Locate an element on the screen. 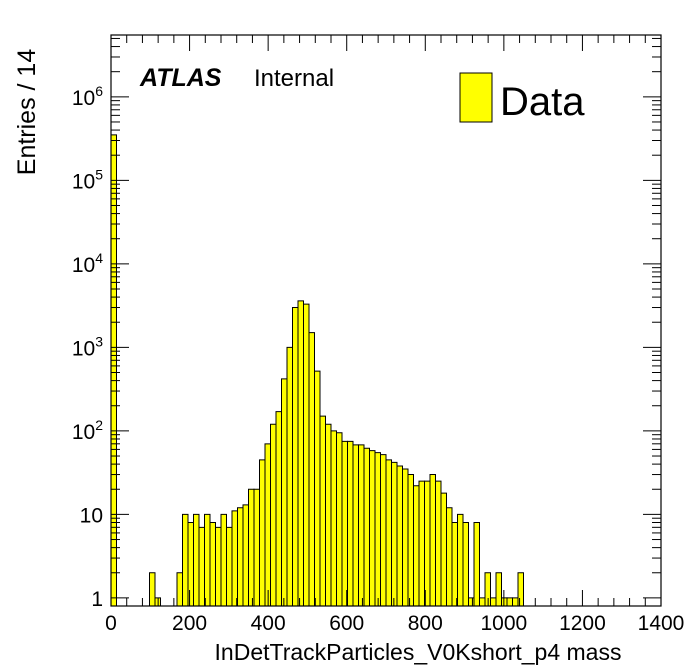 This screenshot has height=672, width=696. x-tick-label: 1400 is located at coordinates (661, 623).